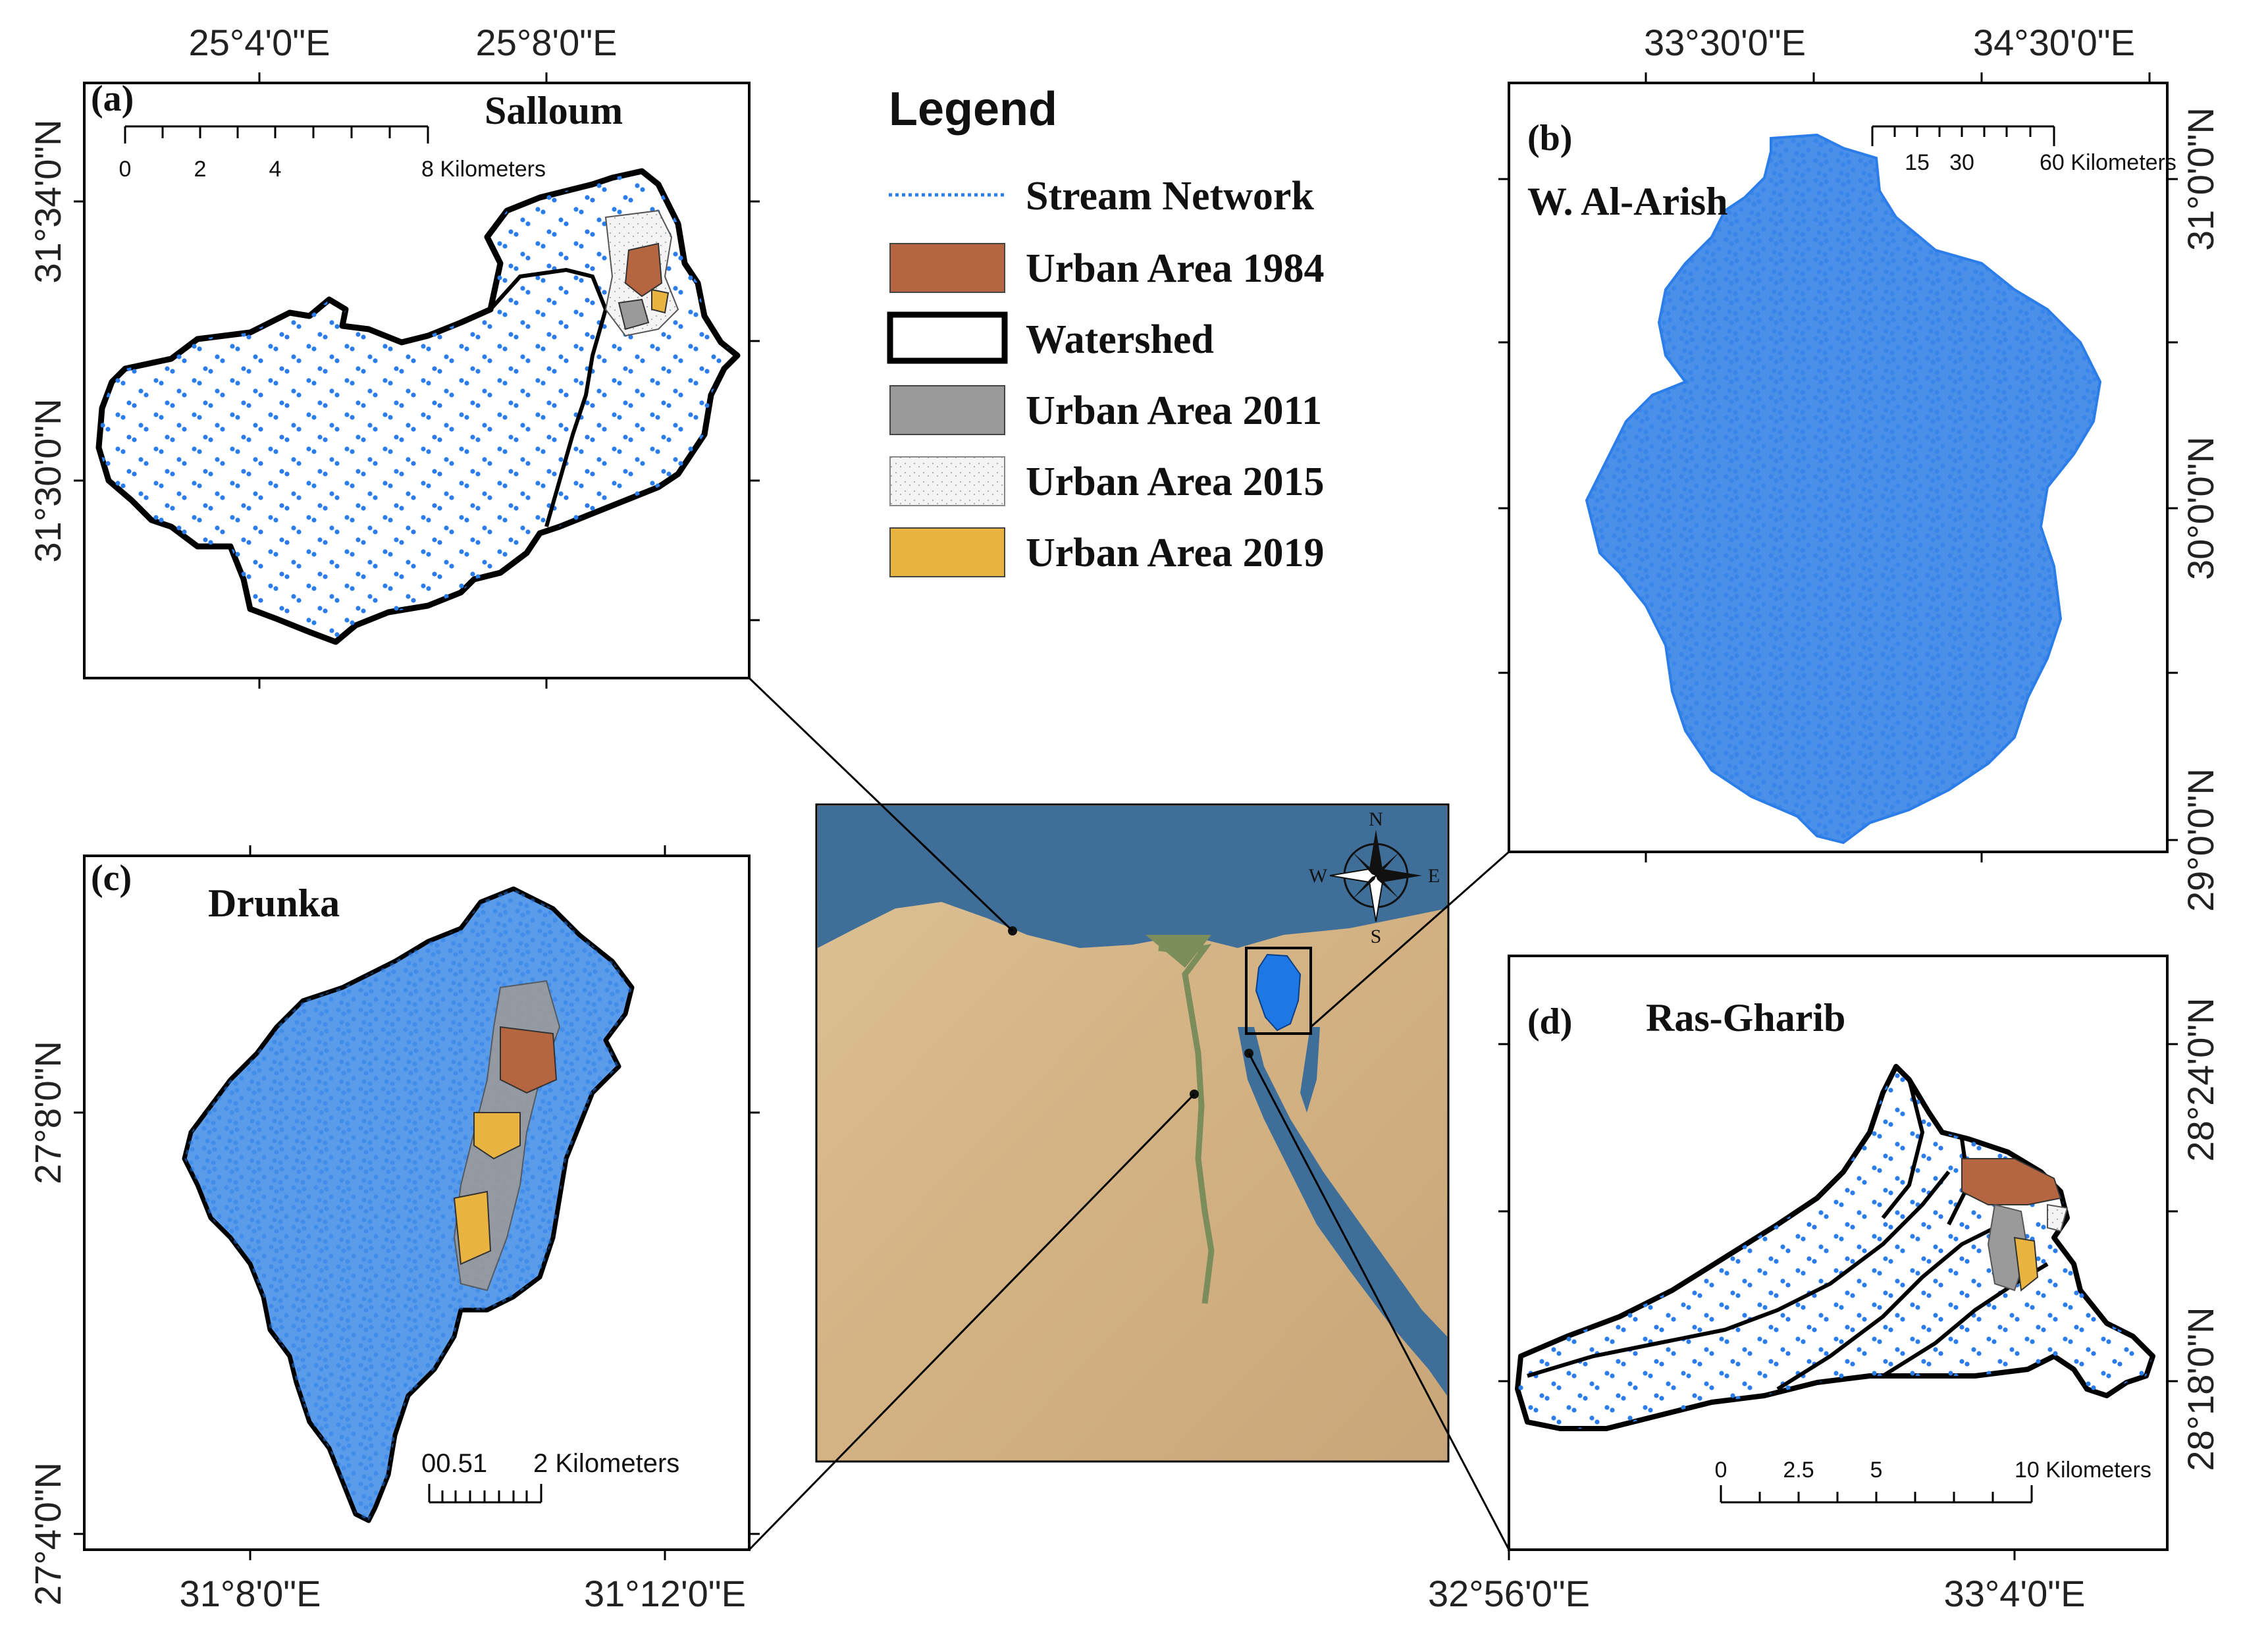 The image size is (2268, 1632). I want to click on panel-a-urban-cluster, so click(641, 273).